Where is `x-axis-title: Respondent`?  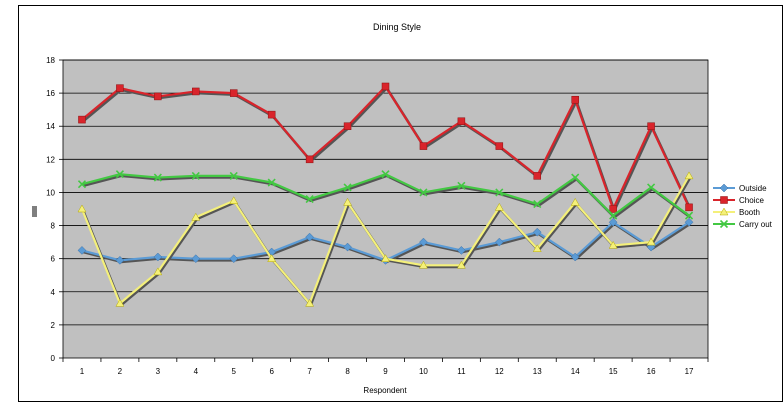
x-axis-title: Respondent is located at coordinates (385, 390).